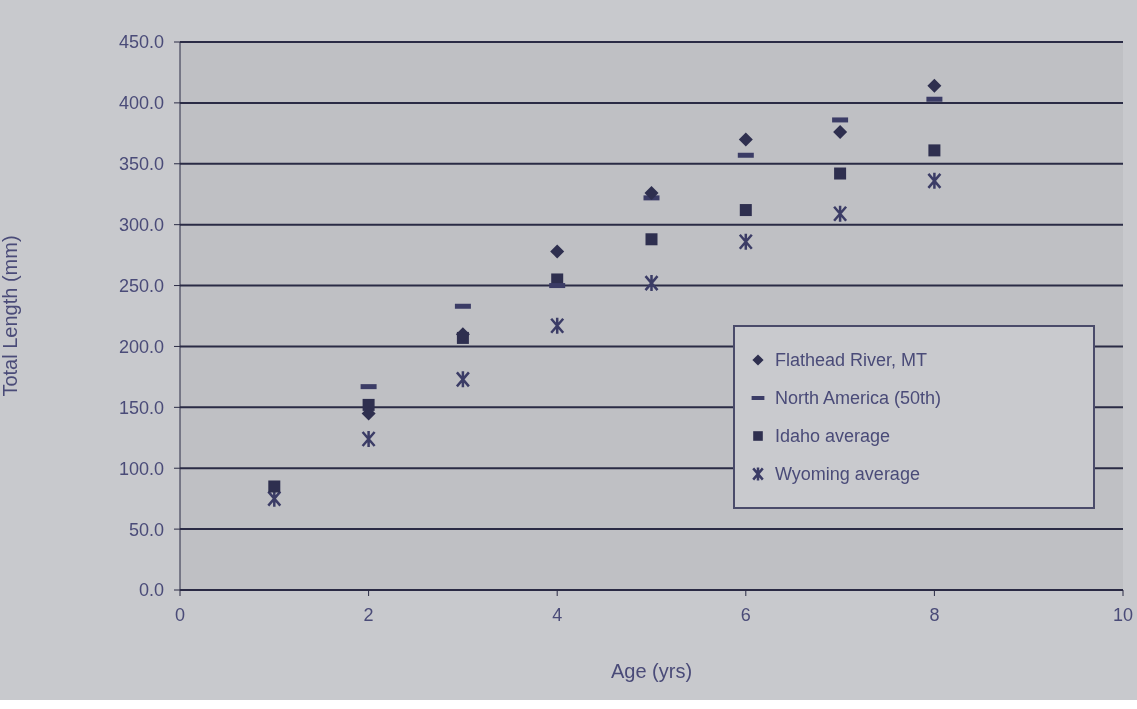  Describe the element at coordinates (651, 671) in the screenshot. I see `x-axis-title: Age (yrs)` at that location.